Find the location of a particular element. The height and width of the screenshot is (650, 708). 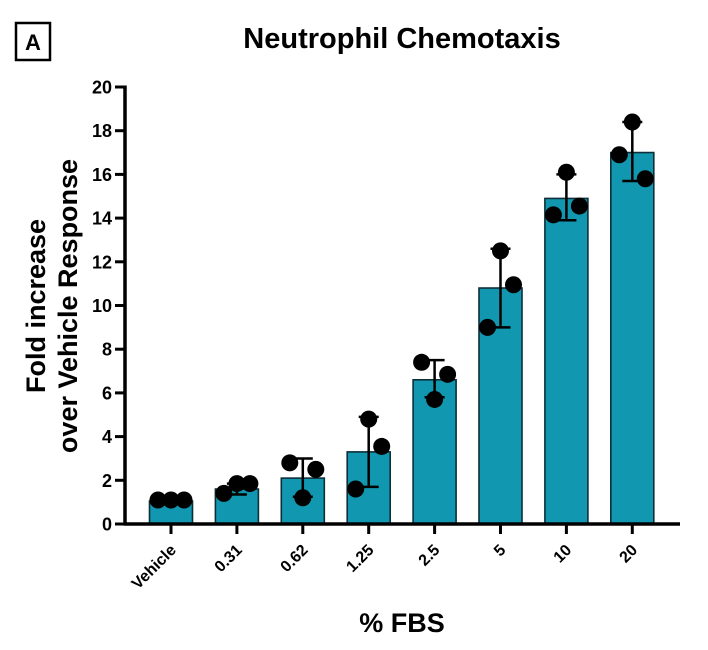

panel-label-text: A is located at coordinates (33, 42).